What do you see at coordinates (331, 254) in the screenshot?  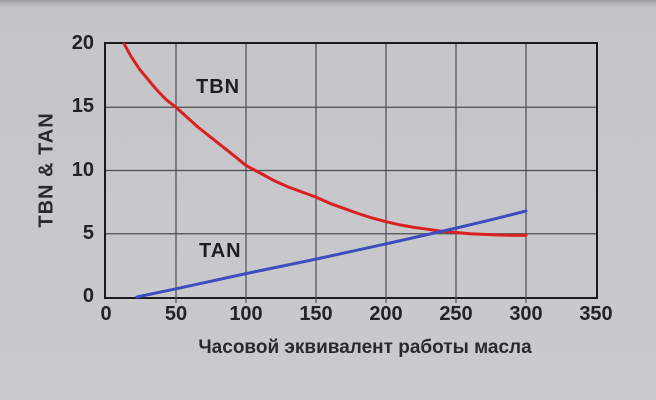 I see `series-line-tan` at bounding box center [331, 254].